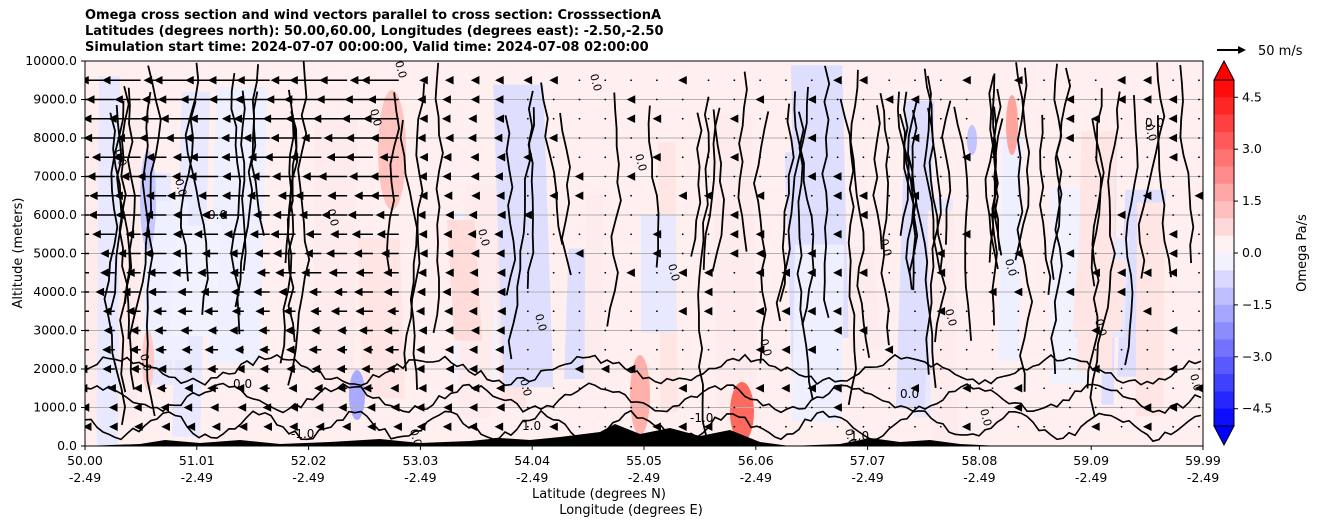  What do you see at coordinates (1302, 253) in the screenshot?
I see `colorbar-label: Omega Pa/s` at bounding box center [1302, 253].